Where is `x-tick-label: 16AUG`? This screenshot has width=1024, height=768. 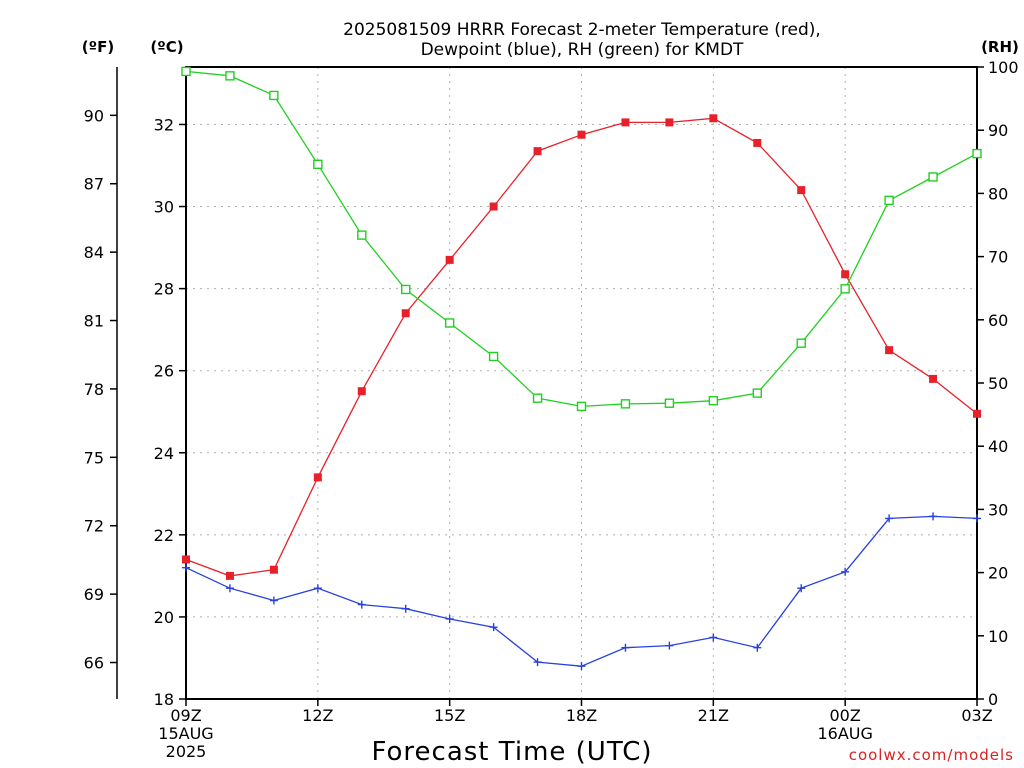 x-tick-label: 16AUG is located at coordinates (844, 733).